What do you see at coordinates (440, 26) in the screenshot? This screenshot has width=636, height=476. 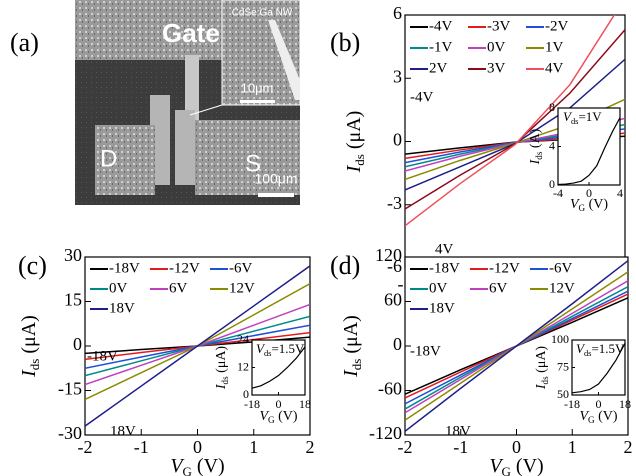 I see `legend-label: -4V` at bounding box center [440, 26].